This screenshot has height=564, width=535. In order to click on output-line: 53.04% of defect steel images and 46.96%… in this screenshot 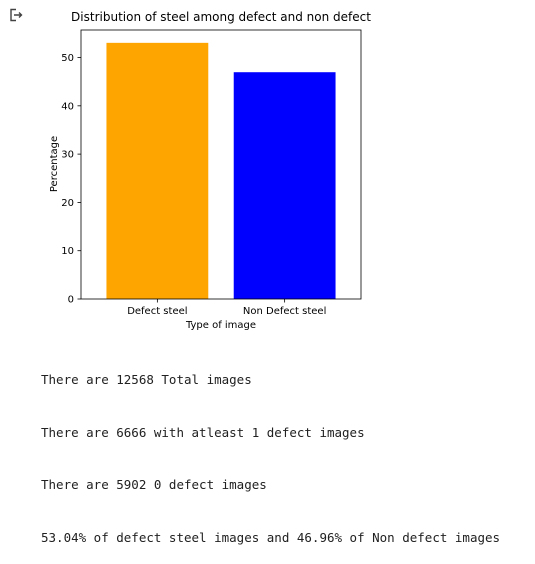, I will do `click(271, 537)`.